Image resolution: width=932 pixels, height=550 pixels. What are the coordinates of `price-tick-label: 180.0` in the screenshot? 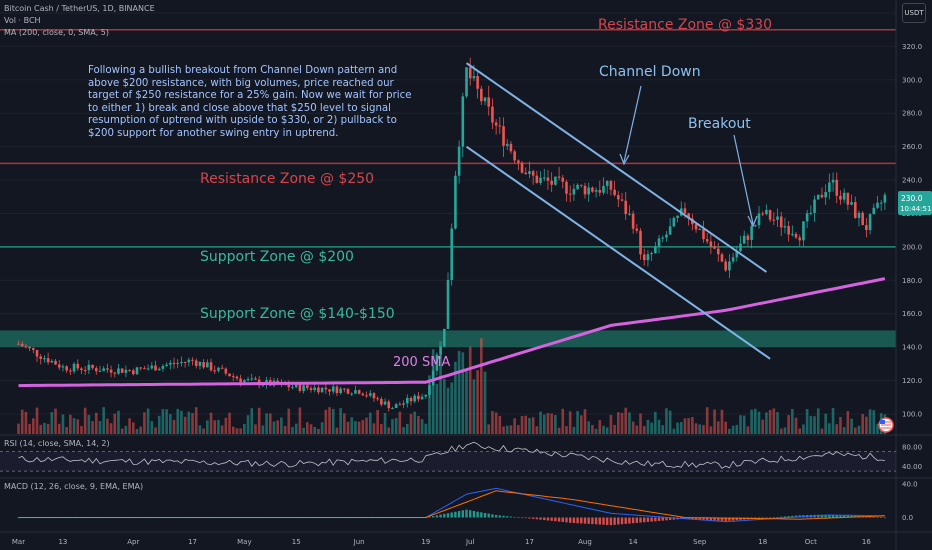 It's located at (912, 281).